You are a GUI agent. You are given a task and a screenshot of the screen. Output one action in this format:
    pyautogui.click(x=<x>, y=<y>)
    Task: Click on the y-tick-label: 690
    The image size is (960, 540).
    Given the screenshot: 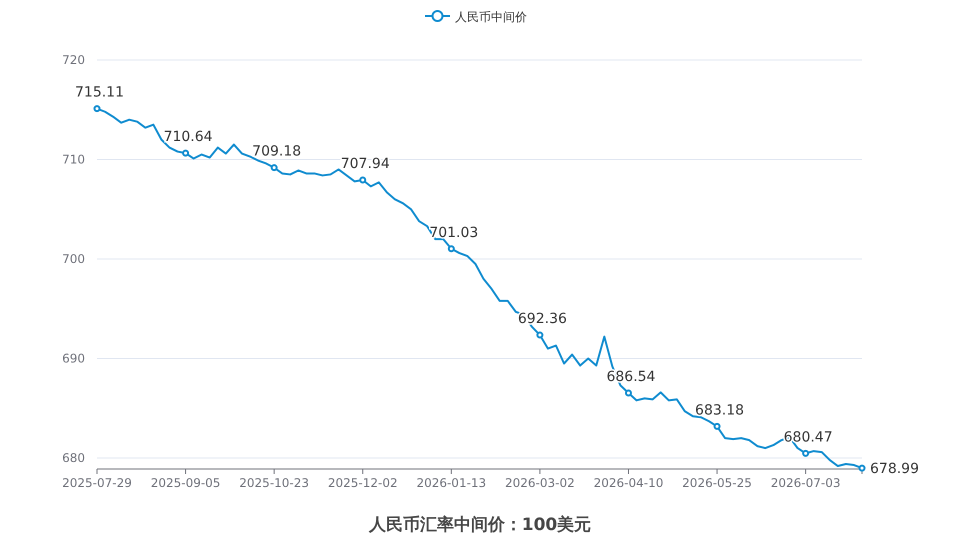 What is the action you would take?
    pyautogui.click(x=73, y=359)
    